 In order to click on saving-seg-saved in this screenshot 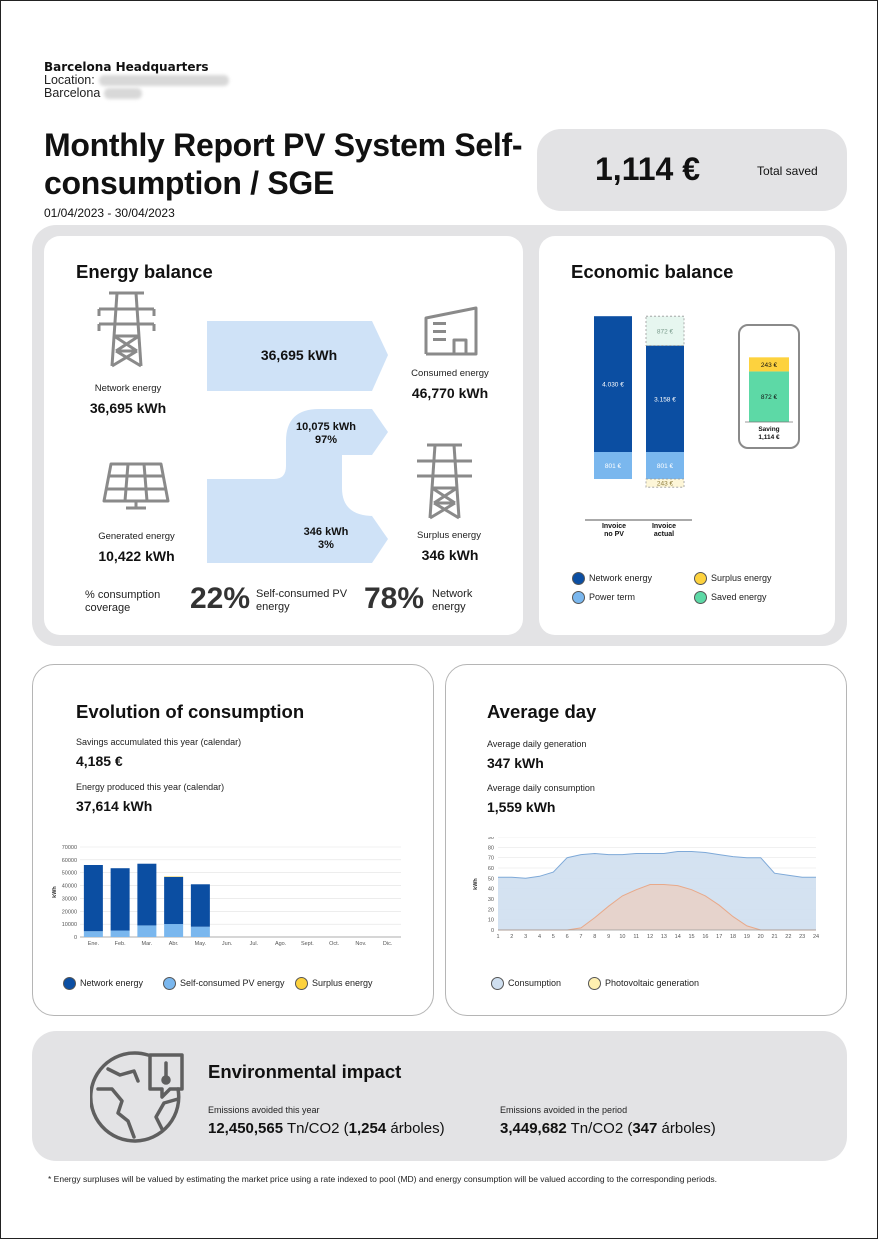, I will do `click(769, 396)`.